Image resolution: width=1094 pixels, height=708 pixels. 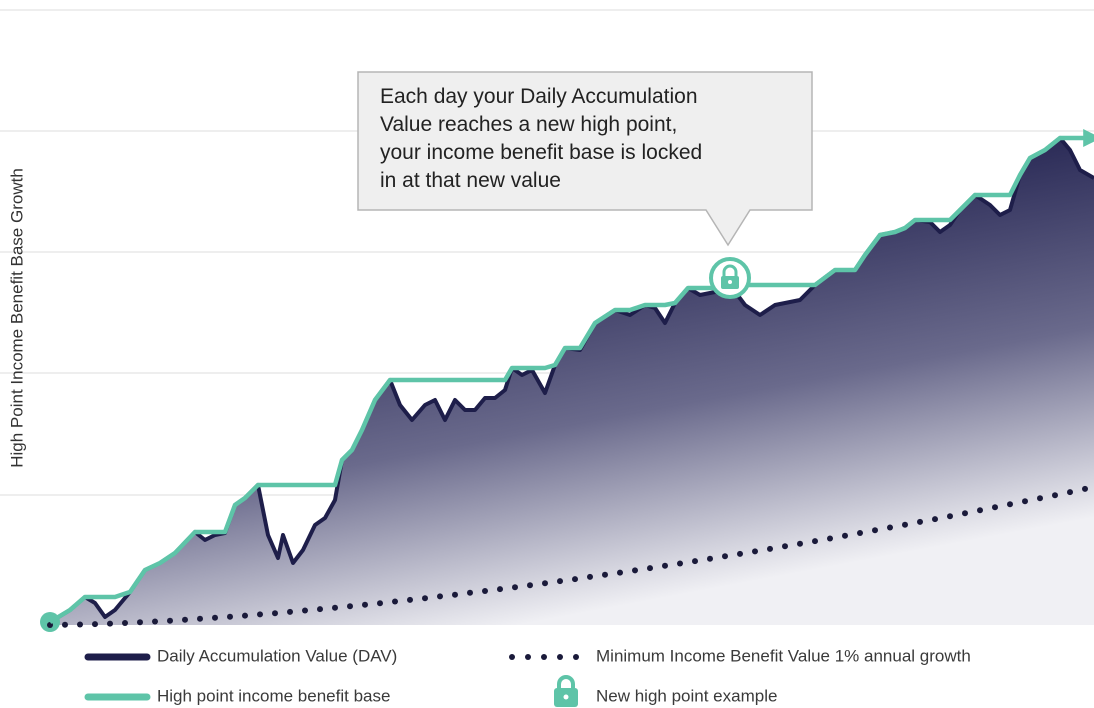 I want to click on callout-box, so click(x=585, y=159).